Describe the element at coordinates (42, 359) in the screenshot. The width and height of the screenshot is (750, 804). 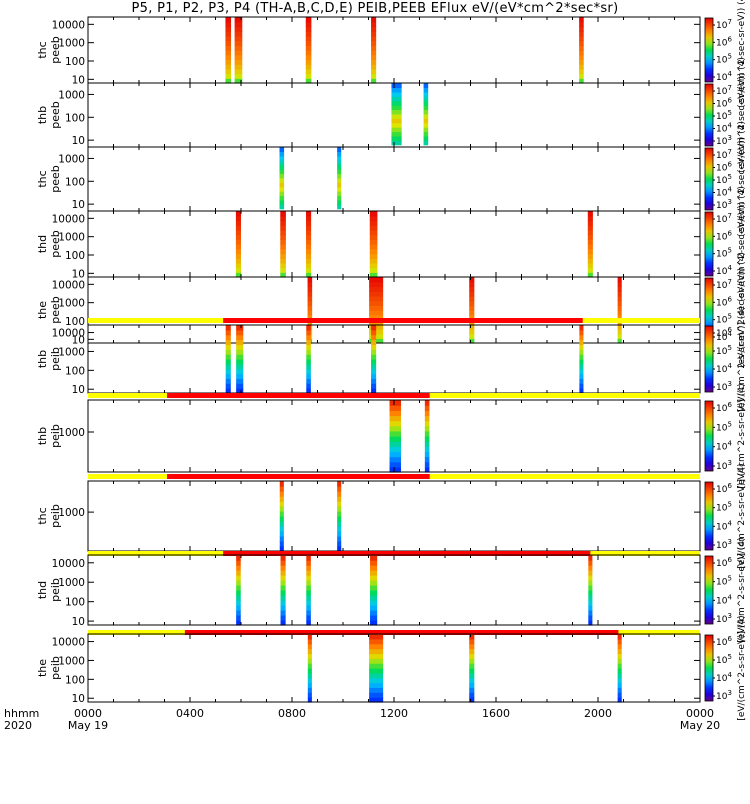
I see `panel-probe-label: thb` at that location.